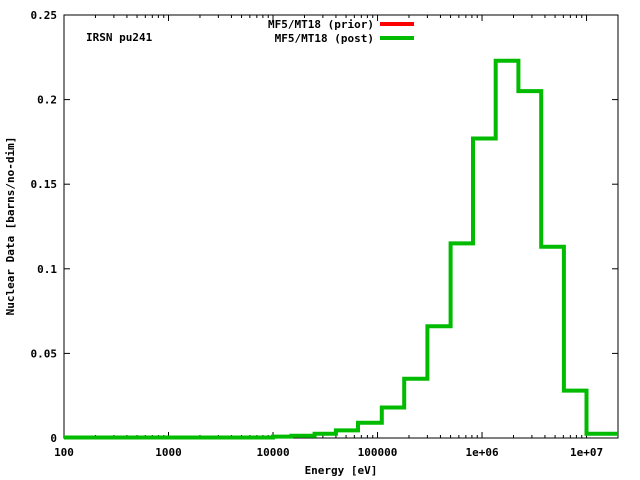 This screenshot has width=640, height=480. Describe the element at coordinates (44, 15) in the screenshot. I see `y-tick-label: 0.25` at that location.